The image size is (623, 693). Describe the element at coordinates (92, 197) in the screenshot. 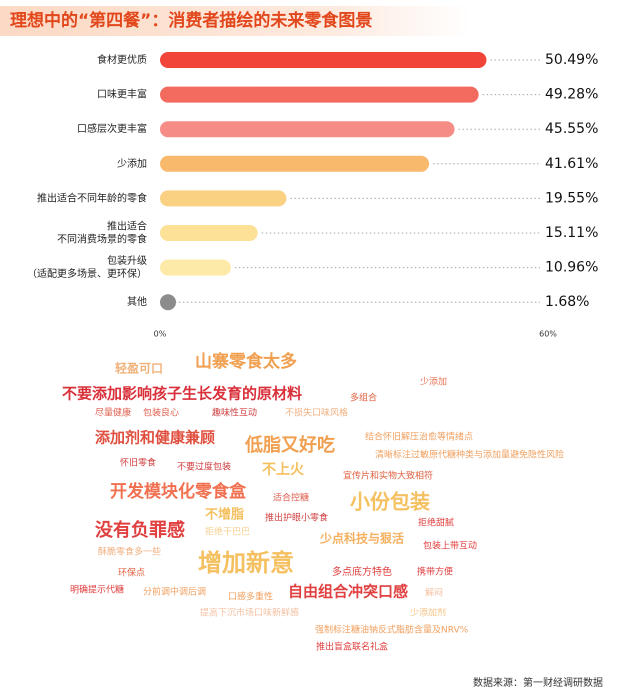

I see `y-tick-label: 推出适合不同年龄的零食` at that location.